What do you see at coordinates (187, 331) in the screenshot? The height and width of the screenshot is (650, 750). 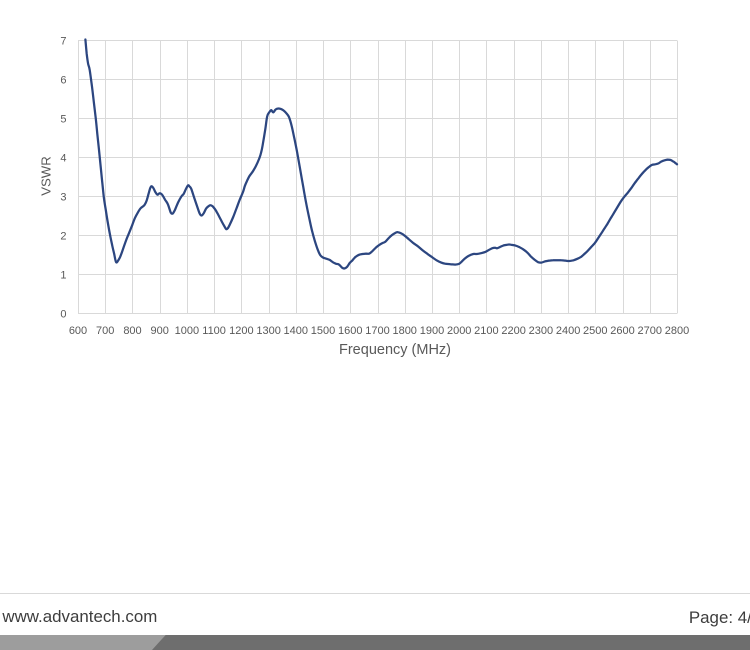 I see `svg-text: 1000` at bounding box center [187, 331].